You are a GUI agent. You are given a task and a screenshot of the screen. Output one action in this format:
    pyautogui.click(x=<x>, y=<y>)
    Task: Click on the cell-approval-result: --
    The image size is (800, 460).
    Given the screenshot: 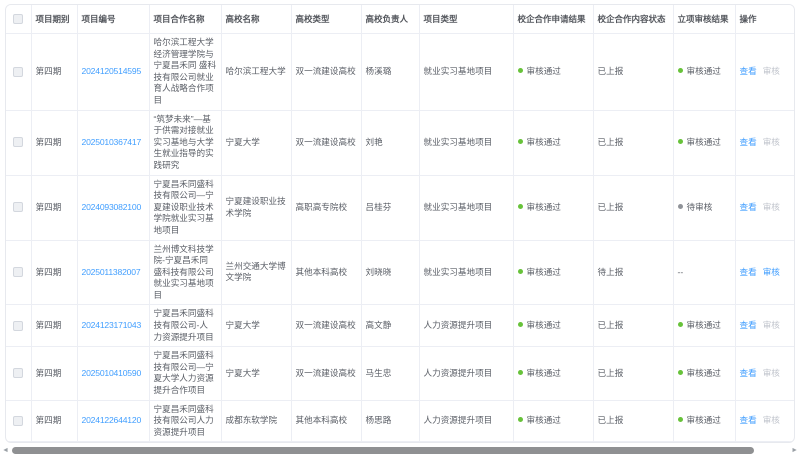 What is the action you would take?
    pyautogui.click(x=704, y=273)
    